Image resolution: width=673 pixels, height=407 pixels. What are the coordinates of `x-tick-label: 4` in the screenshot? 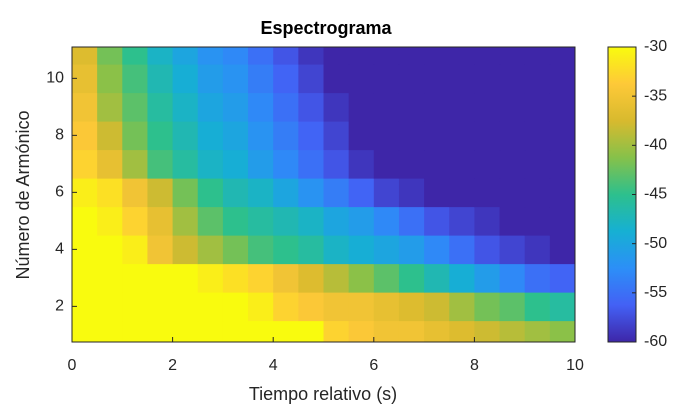 It's located at (273, 365).